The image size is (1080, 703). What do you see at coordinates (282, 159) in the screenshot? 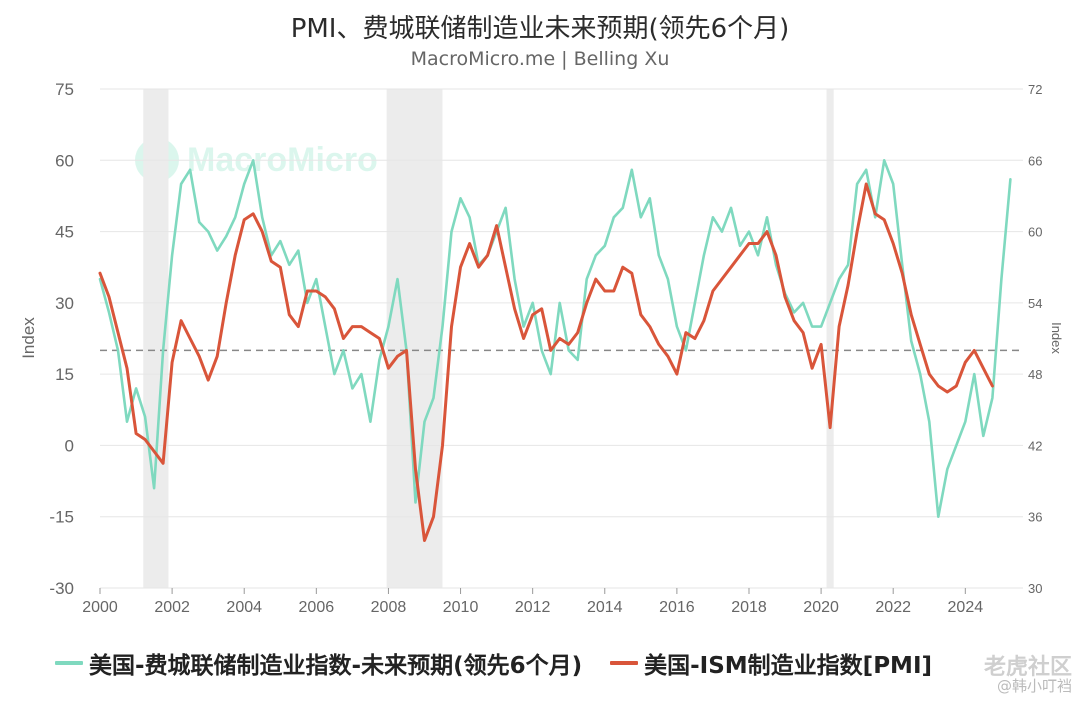
I see `watermark-text: MacroMicro` at bounding box center [282, 159].